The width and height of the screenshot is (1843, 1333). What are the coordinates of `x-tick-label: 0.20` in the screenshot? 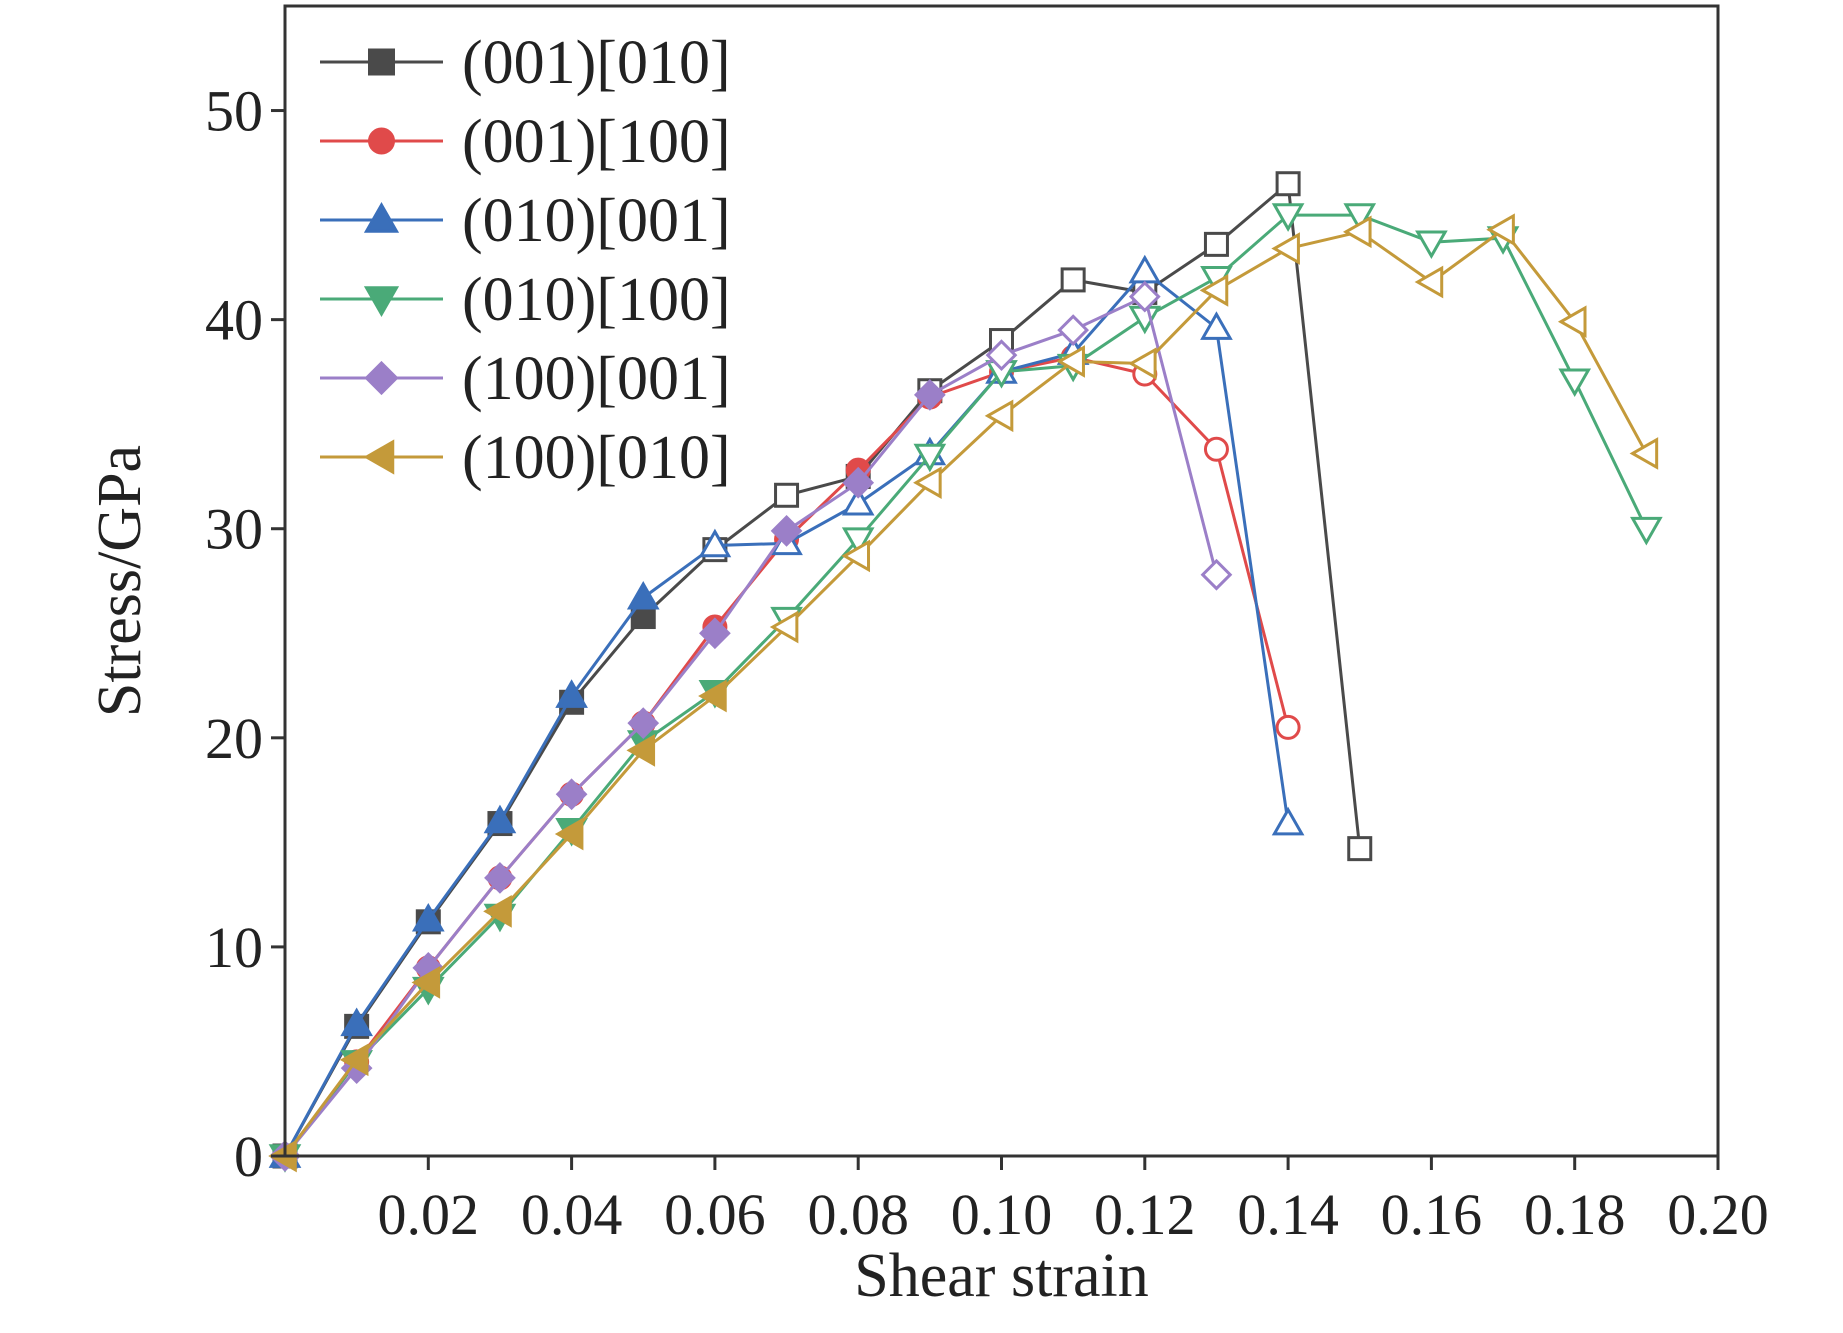 It's located at (1718, 1214).